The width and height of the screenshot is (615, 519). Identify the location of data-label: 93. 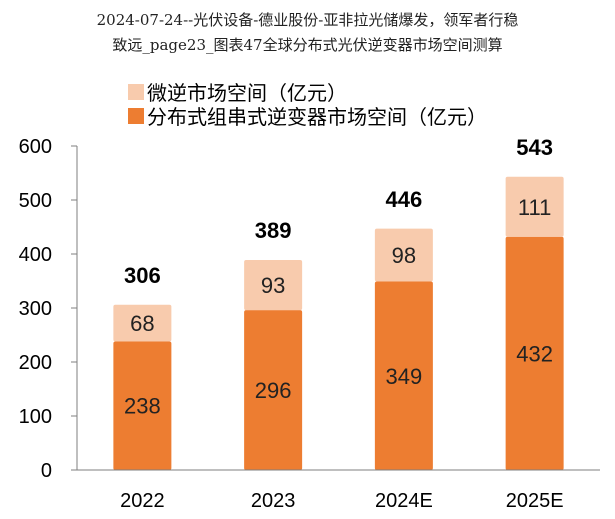
(273, 285).